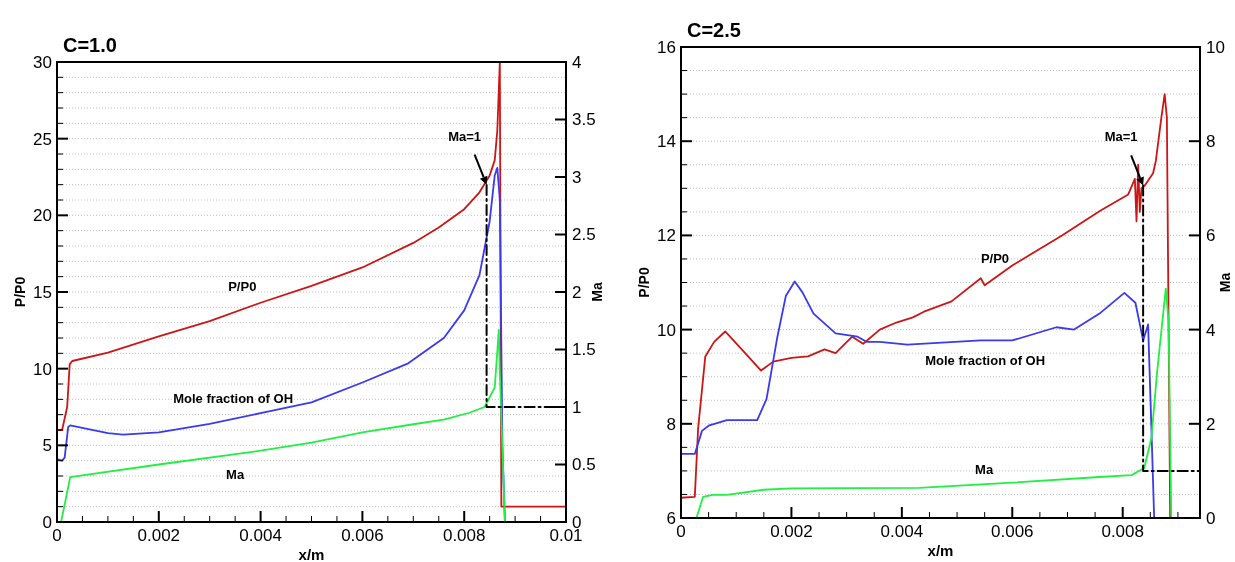  What do you see at coordinates (47, 446) in the screenshot?
I see `y-tick-label: 5` at bounding box center [47, 446].